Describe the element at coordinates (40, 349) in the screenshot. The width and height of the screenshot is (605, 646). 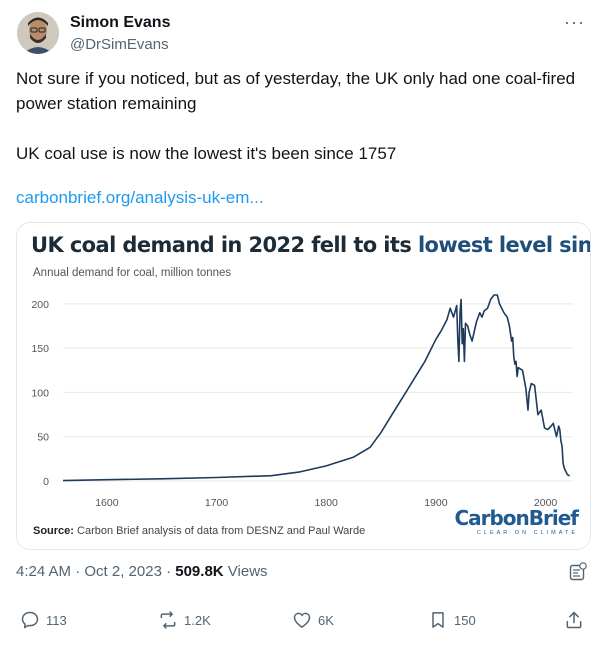
I see `y-tick-label: 150` at that location.